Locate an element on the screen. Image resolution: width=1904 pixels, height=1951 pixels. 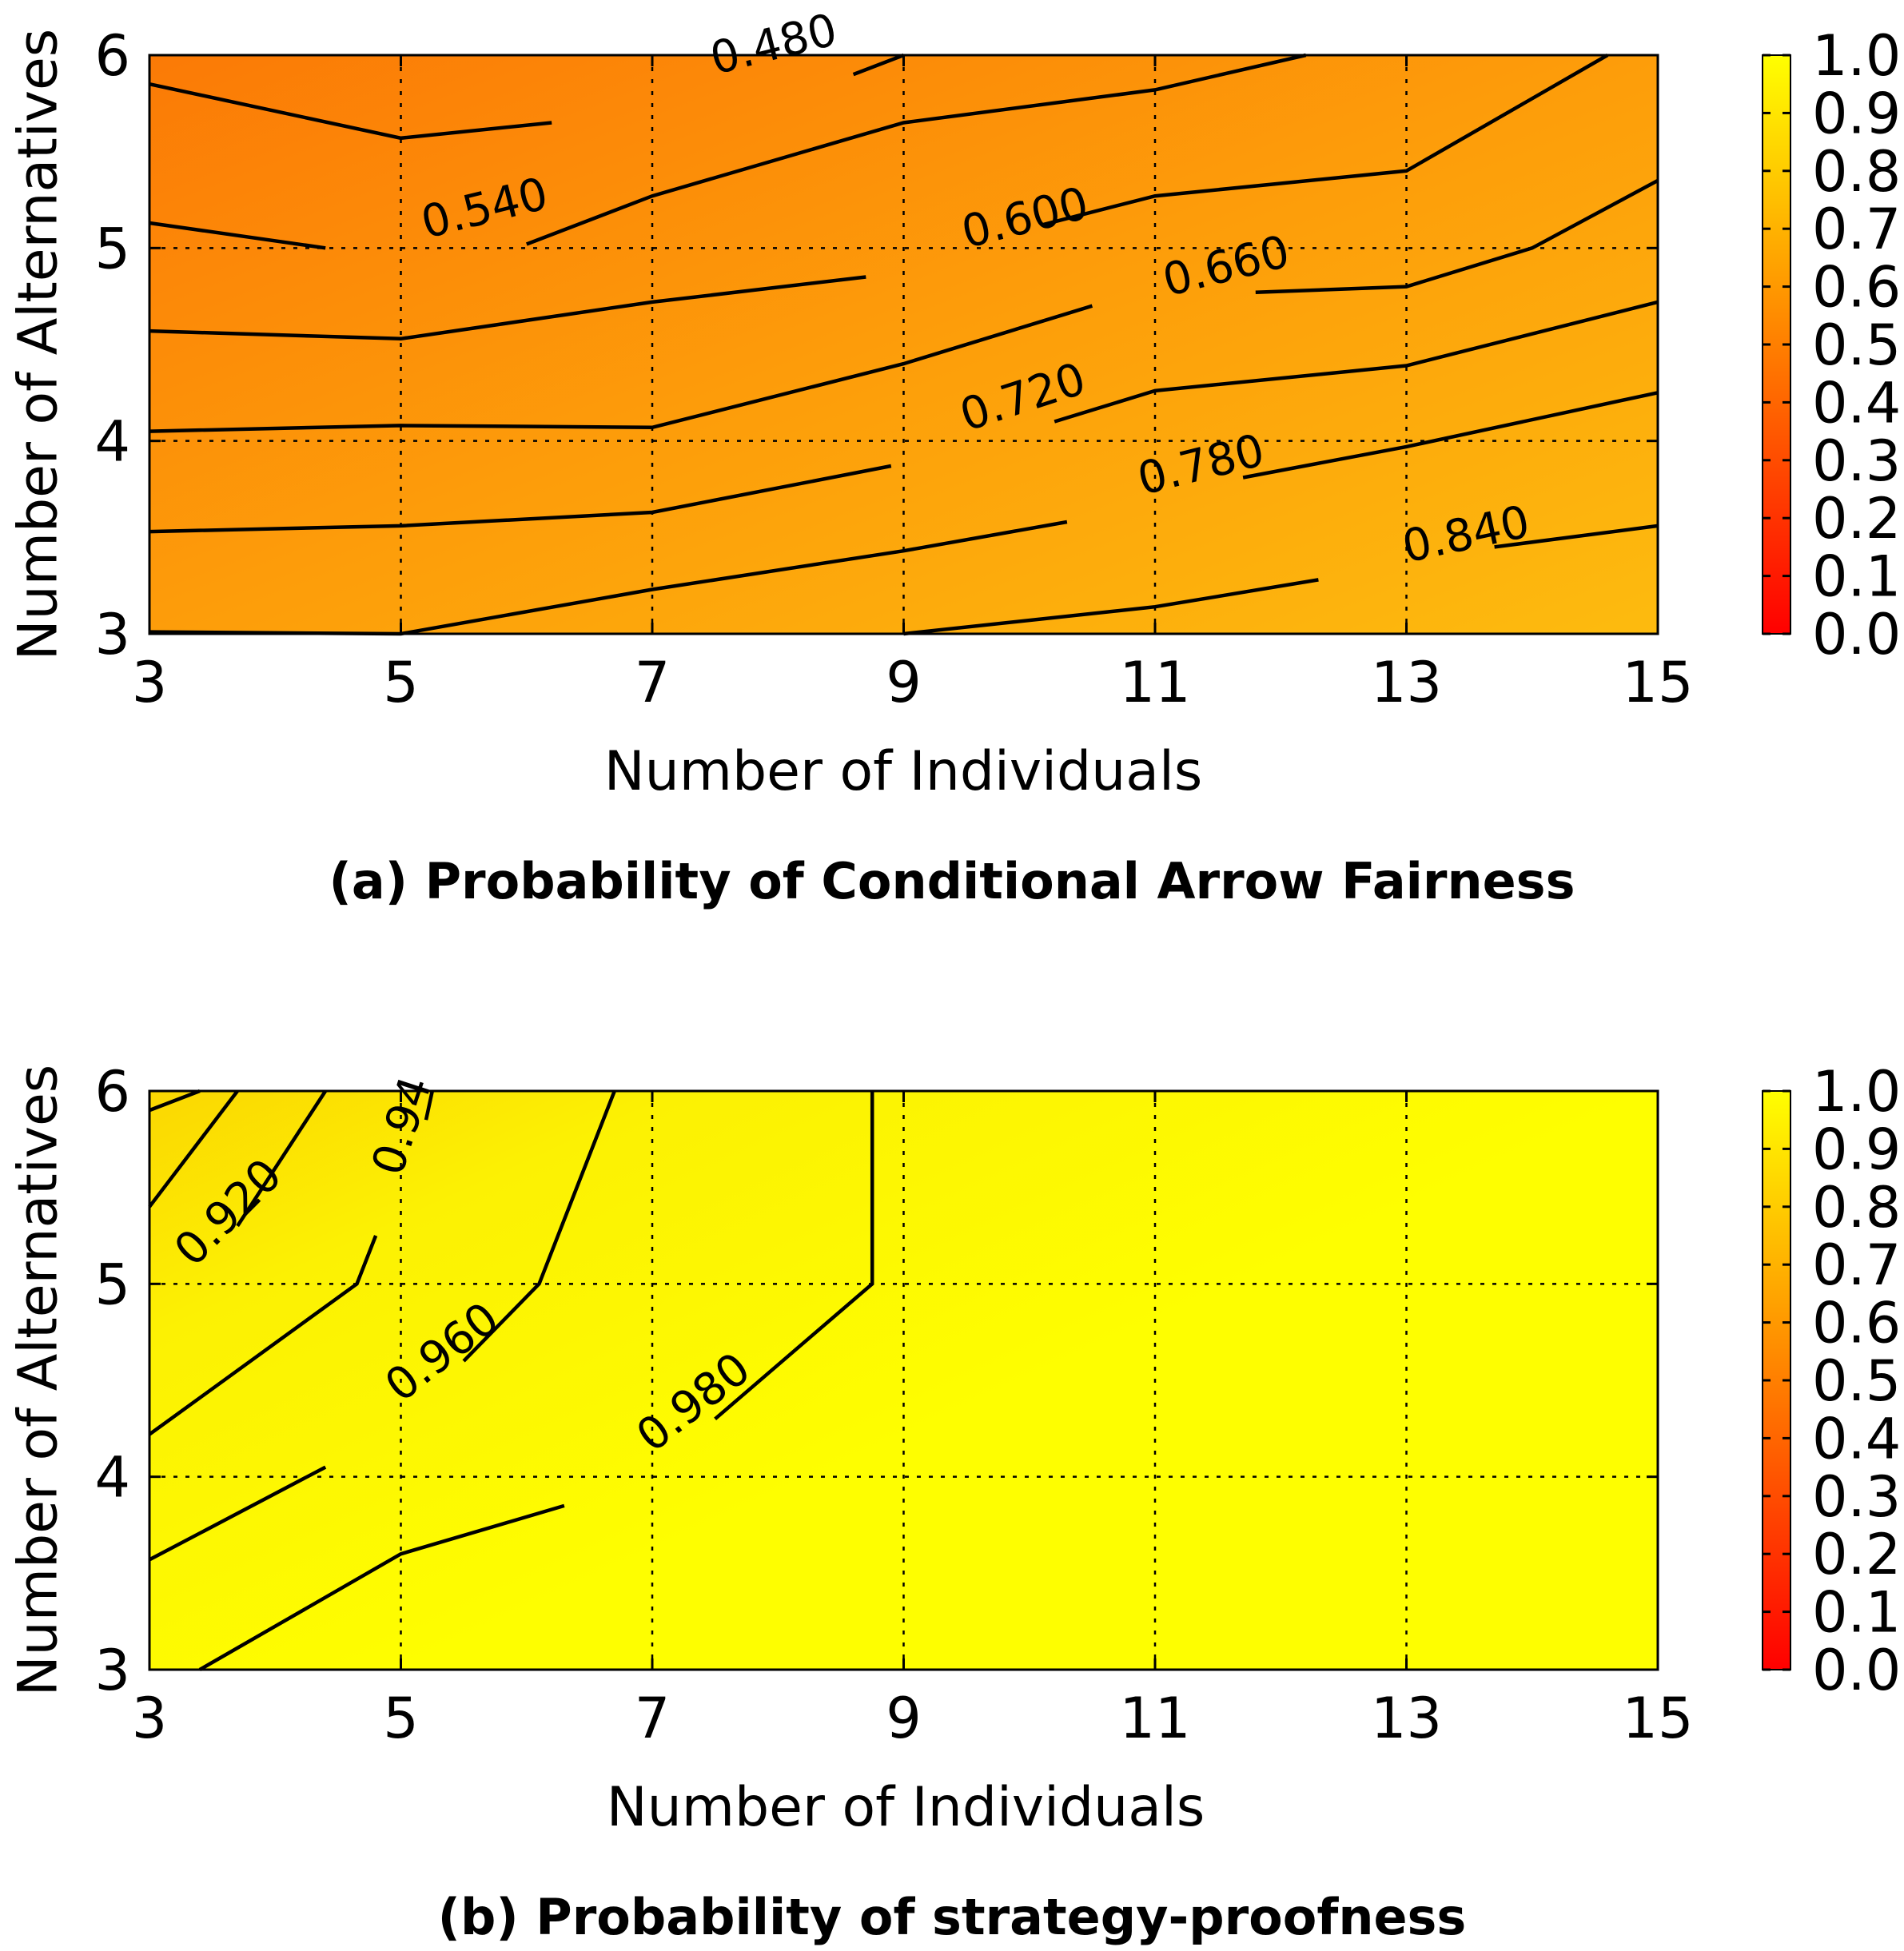
y-tick-labels-b: 3 4 5 6 is located at coordinates (112, 1381).